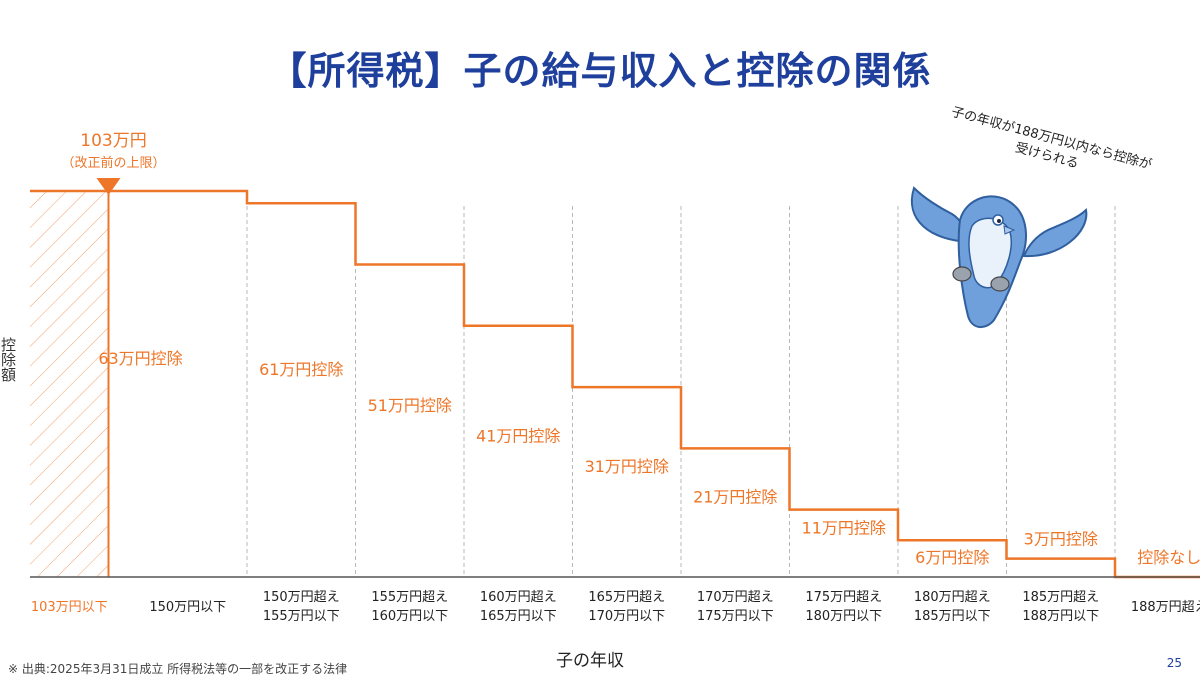  What do you see at coordinates (1174, 663) in the screenshot?
I see `page-number: 25` at bounding box center [1174, 663].